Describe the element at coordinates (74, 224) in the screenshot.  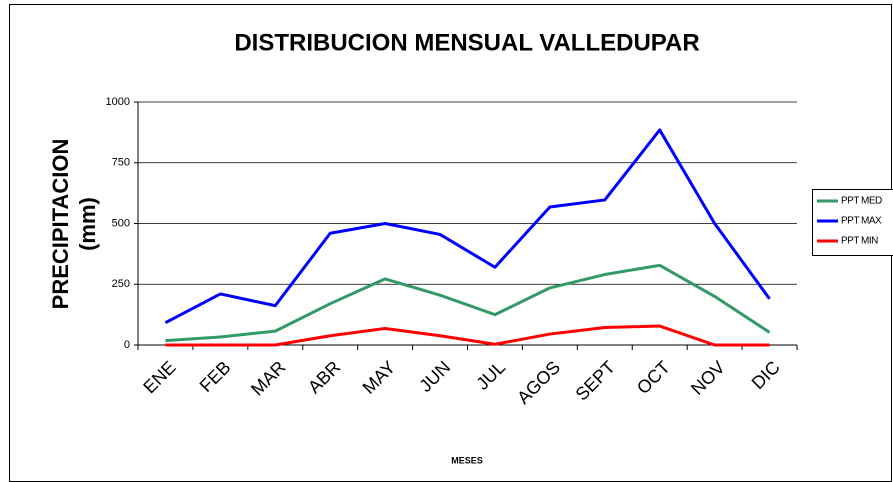
I see `y-axis-title: PRECIPITACION (mm)` at that location.